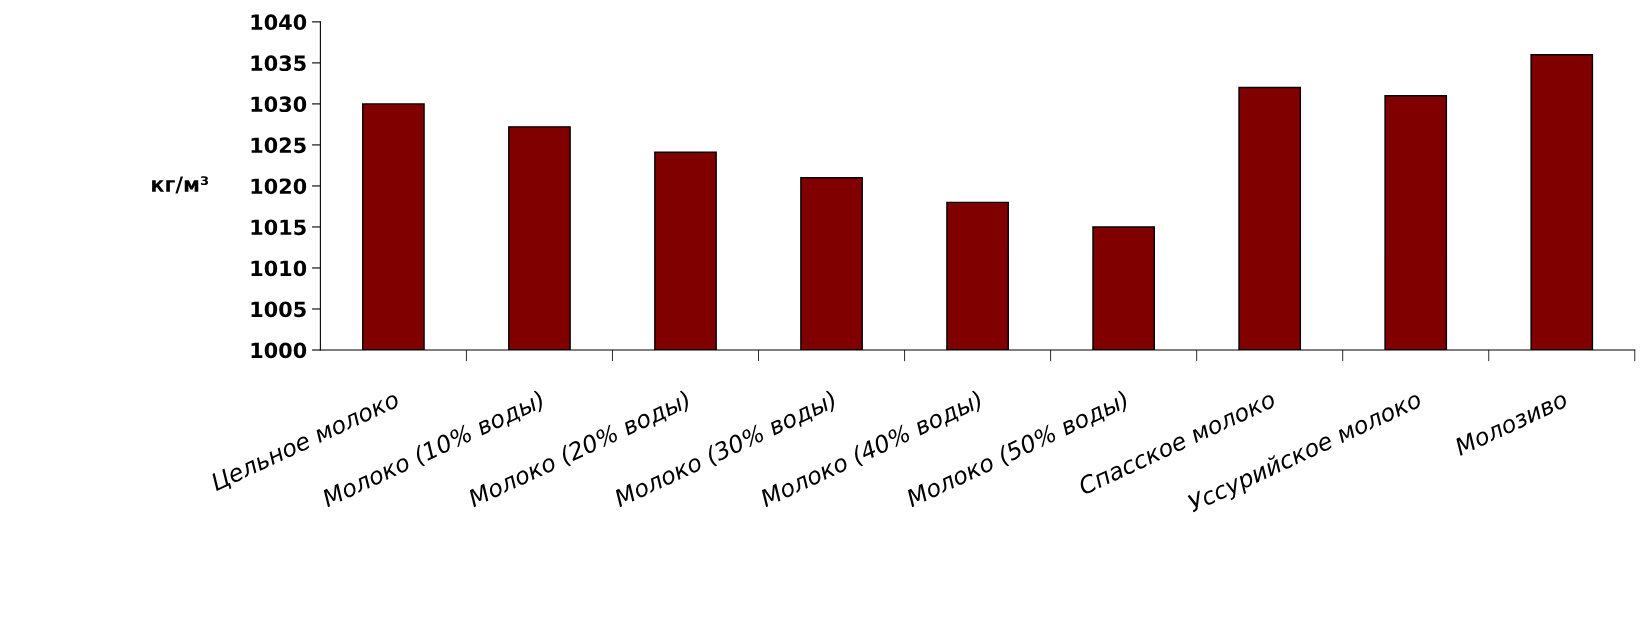  What do you see at coordinates (279, 22) in the screenshot?
I see `y-tick-label: 1040` at bounding box center [279, 22].